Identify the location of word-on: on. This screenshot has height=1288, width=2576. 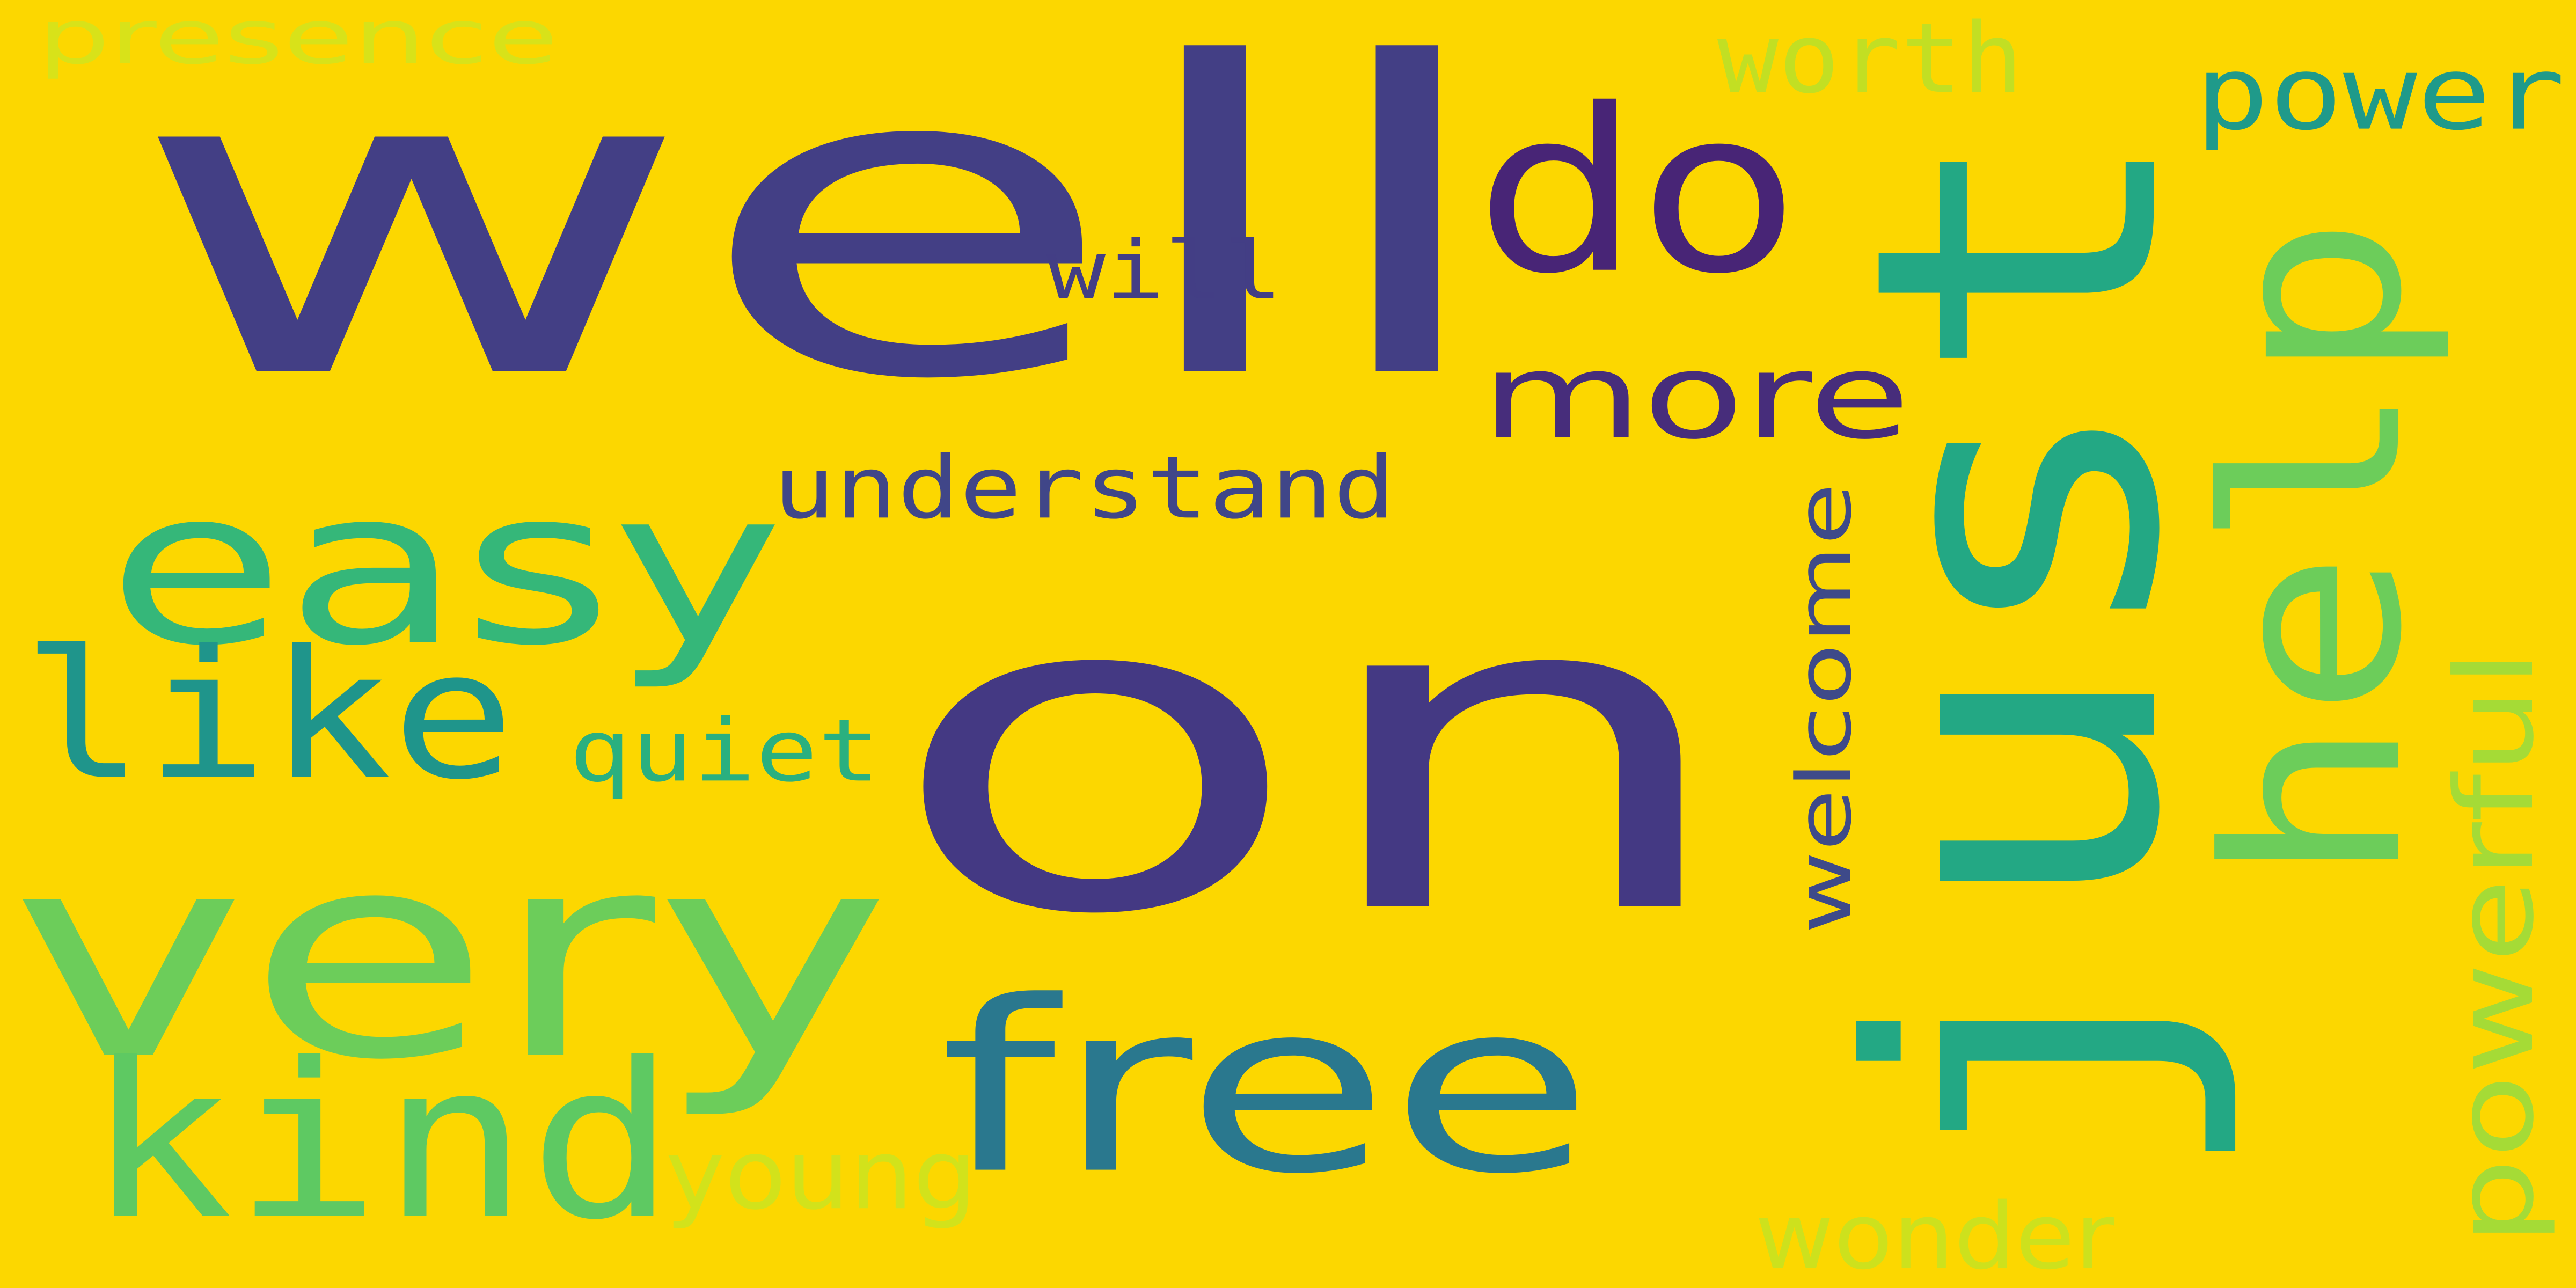
(1312, 754).